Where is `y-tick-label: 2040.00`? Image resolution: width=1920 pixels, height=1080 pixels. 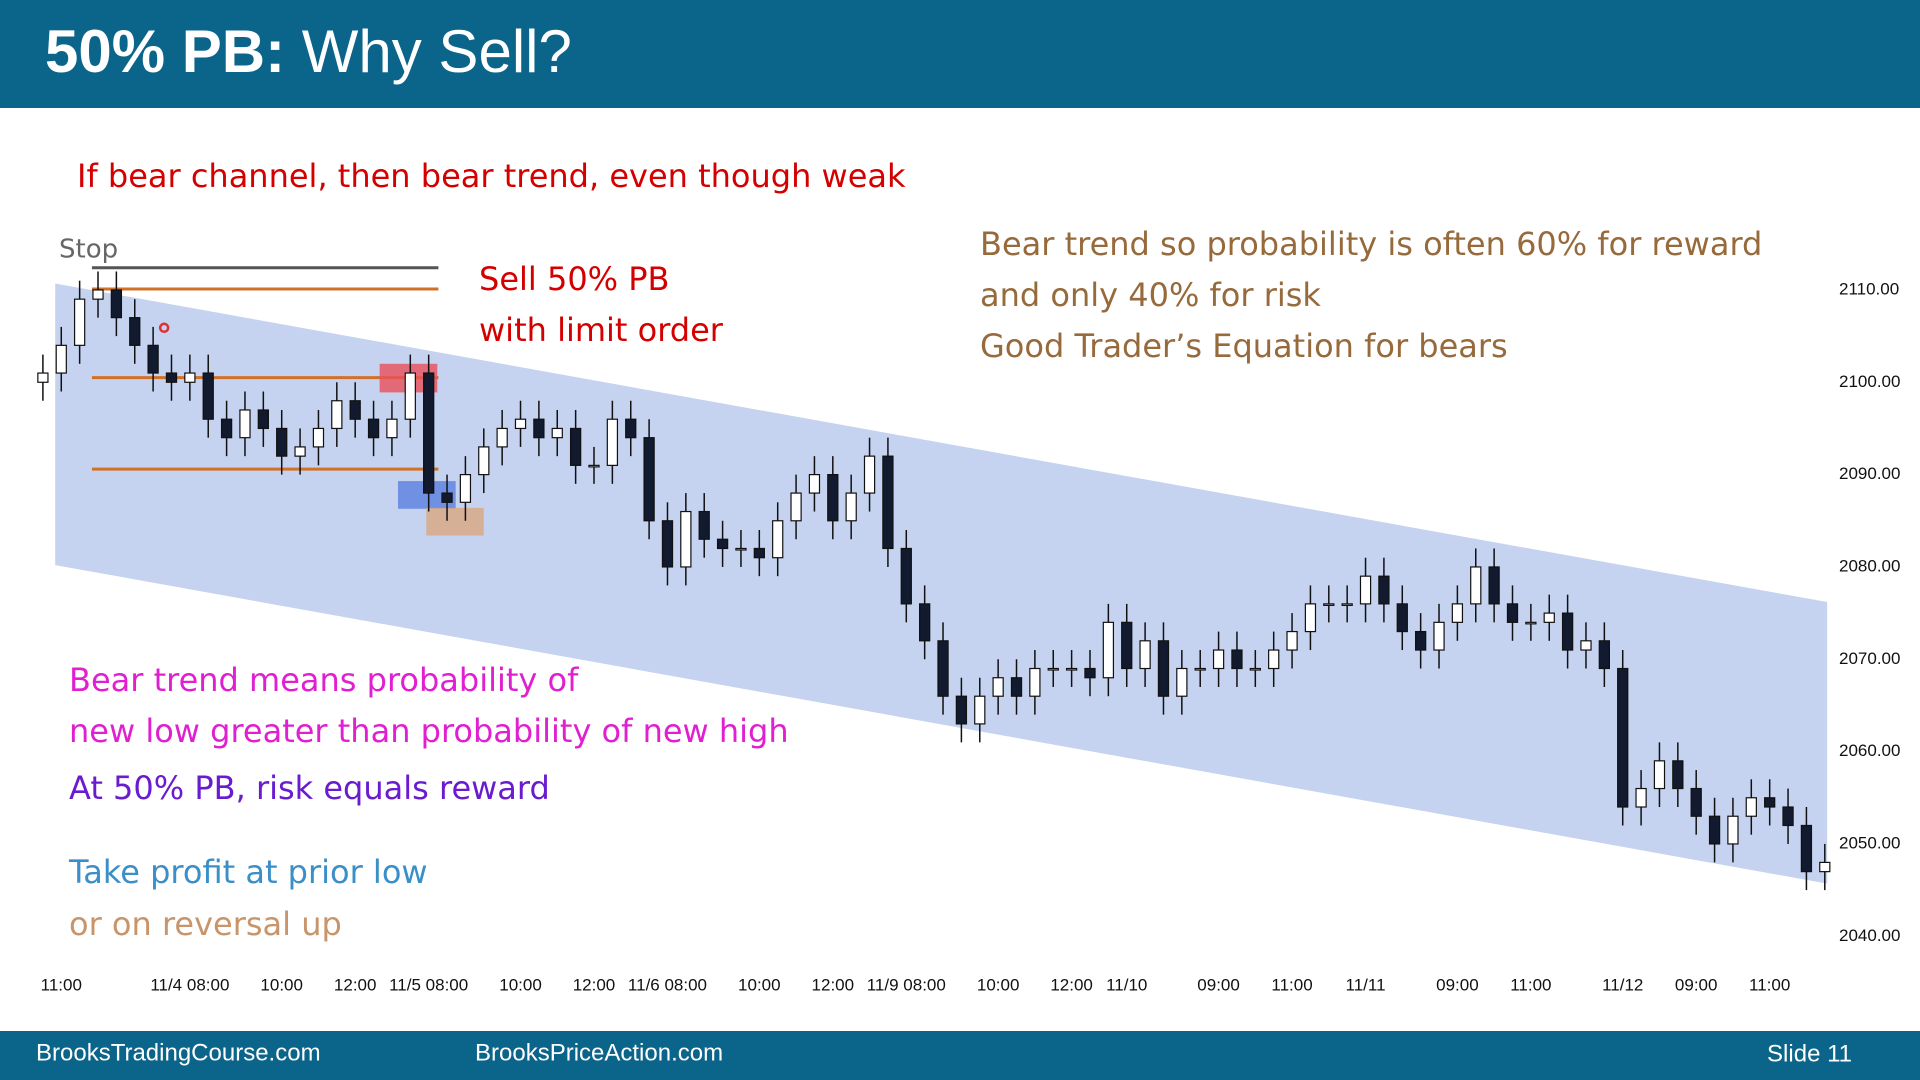
y-tick-label: 2040.00 is located at coordinates (1869, 935).